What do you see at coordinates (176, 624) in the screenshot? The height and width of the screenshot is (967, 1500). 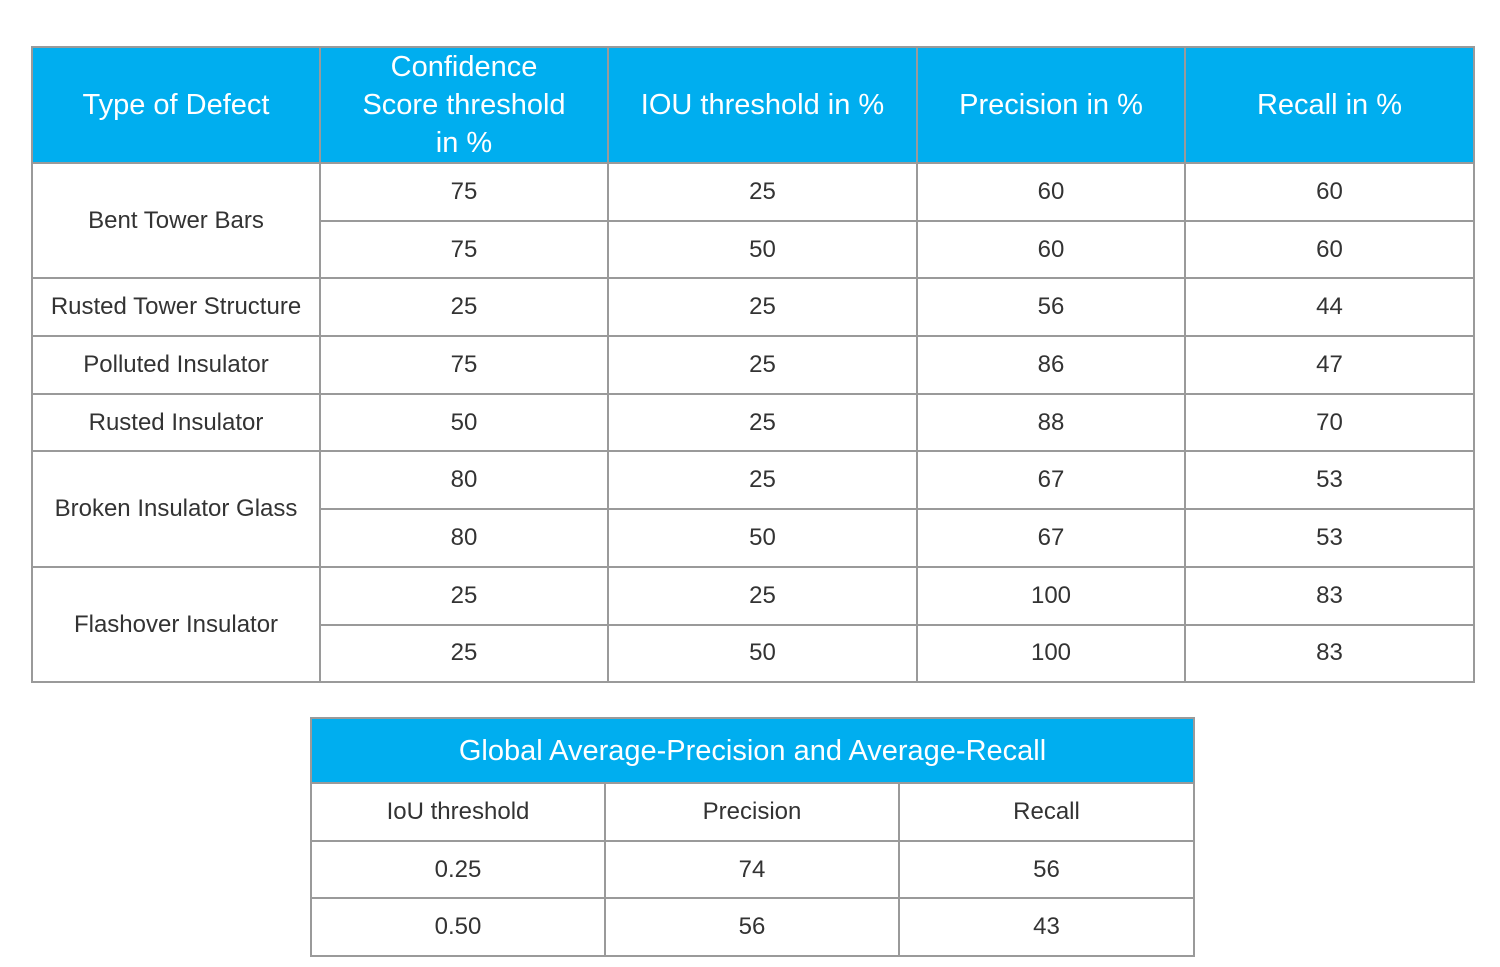 I see `defect-name-cell: Flashover Insulator` at bounding box center [176, 624].